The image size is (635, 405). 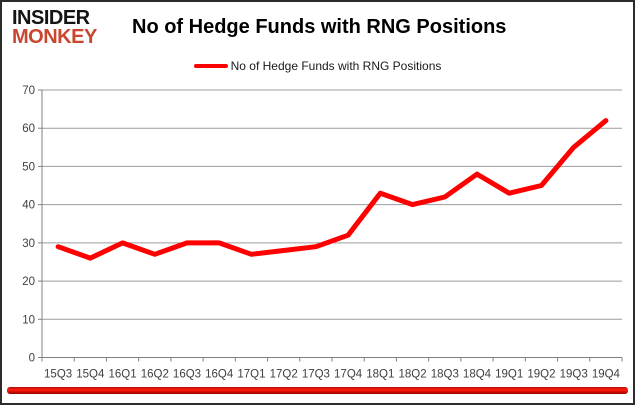 What do you see at coordinates (251, 375) in the screenshot?
I see `x-axis-label: 17Q1` at bounding box center [251, 375].